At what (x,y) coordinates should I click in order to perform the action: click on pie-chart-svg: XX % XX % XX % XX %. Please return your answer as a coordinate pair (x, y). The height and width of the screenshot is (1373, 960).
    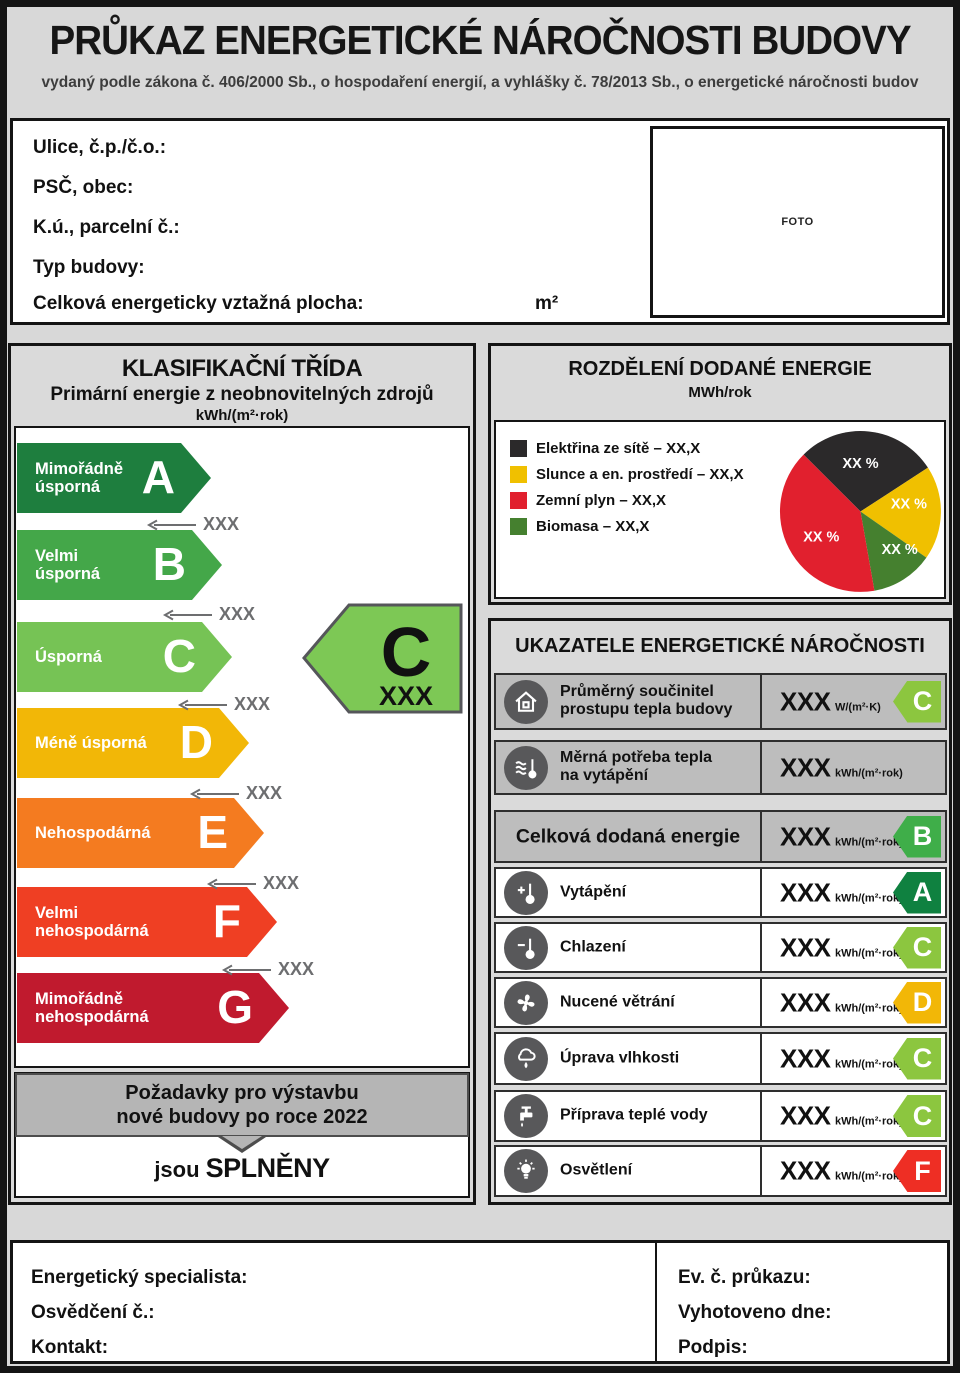
    Looking at the image, I should click on (860, 511).